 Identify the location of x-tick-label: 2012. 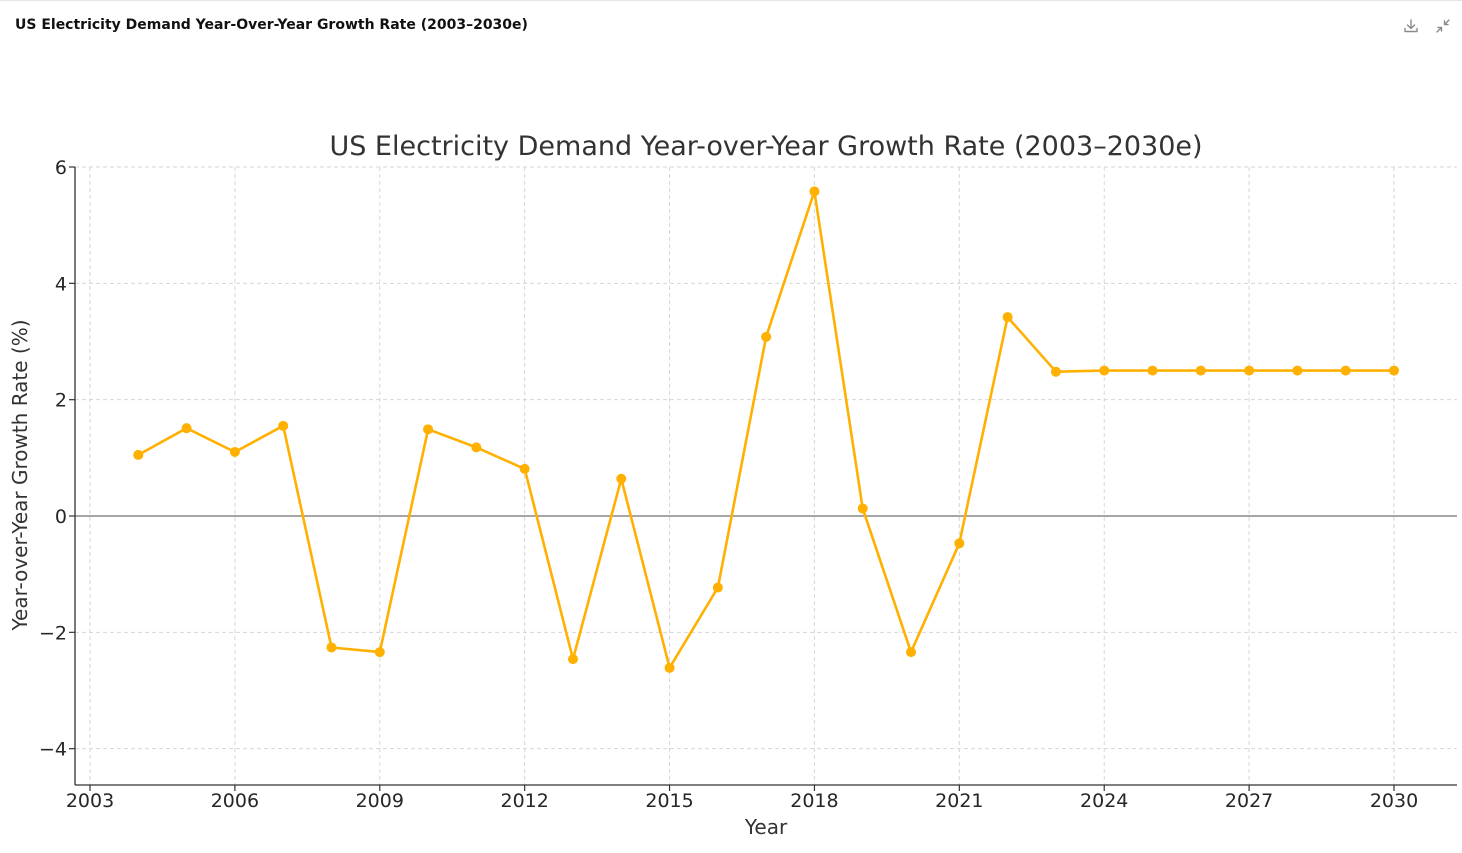
(524, 801).